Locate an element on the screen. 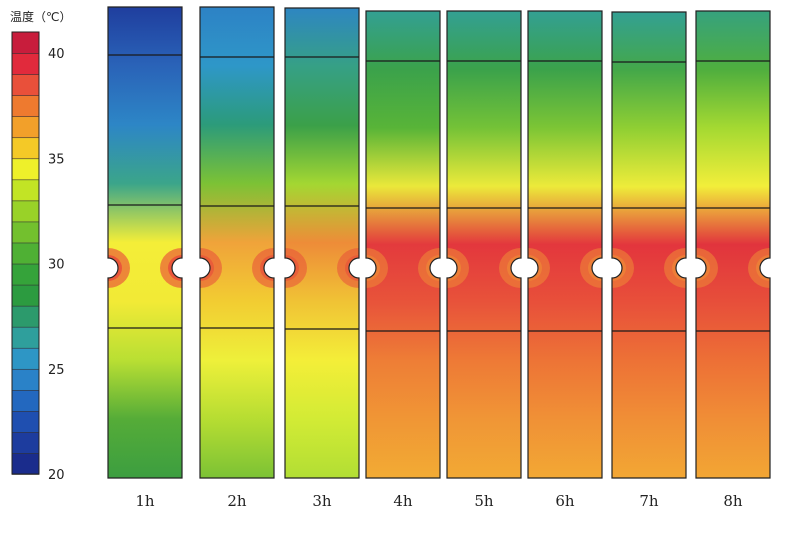 This screenshot has width=800, height=550. colorbar-bands is located at coordinates (25, 253).